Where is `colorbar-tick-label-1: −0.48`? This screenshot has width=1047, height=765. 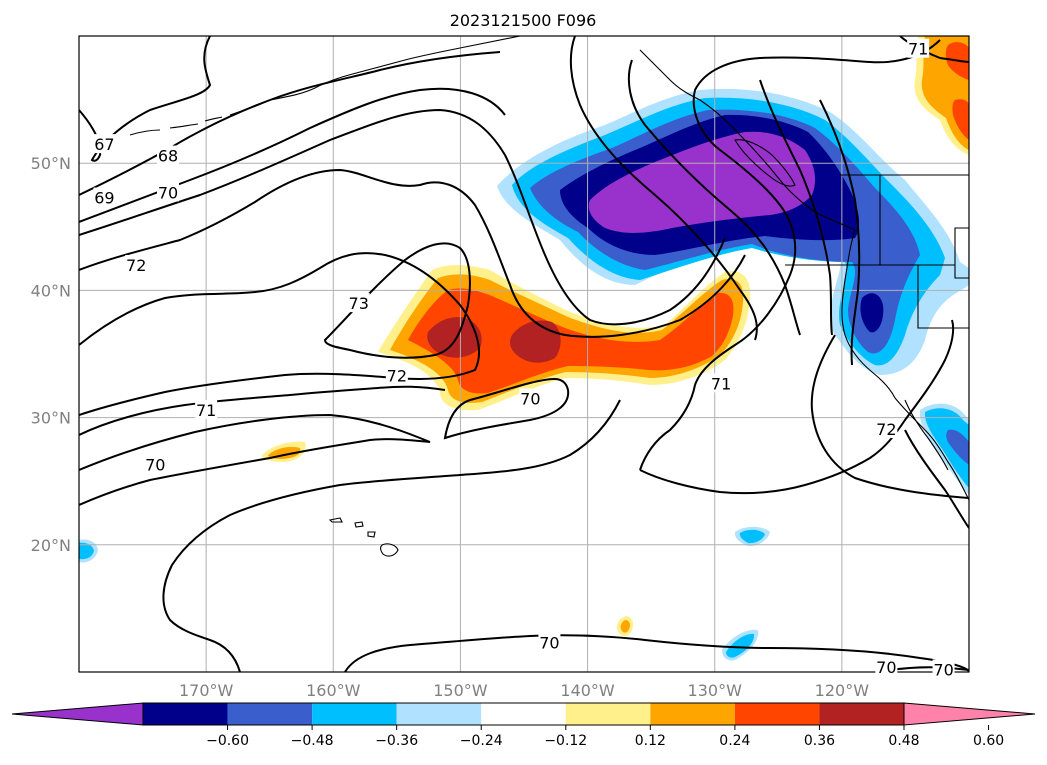 colorbar-tick-label-1: −0.48 is located at coordinates (312, 741).